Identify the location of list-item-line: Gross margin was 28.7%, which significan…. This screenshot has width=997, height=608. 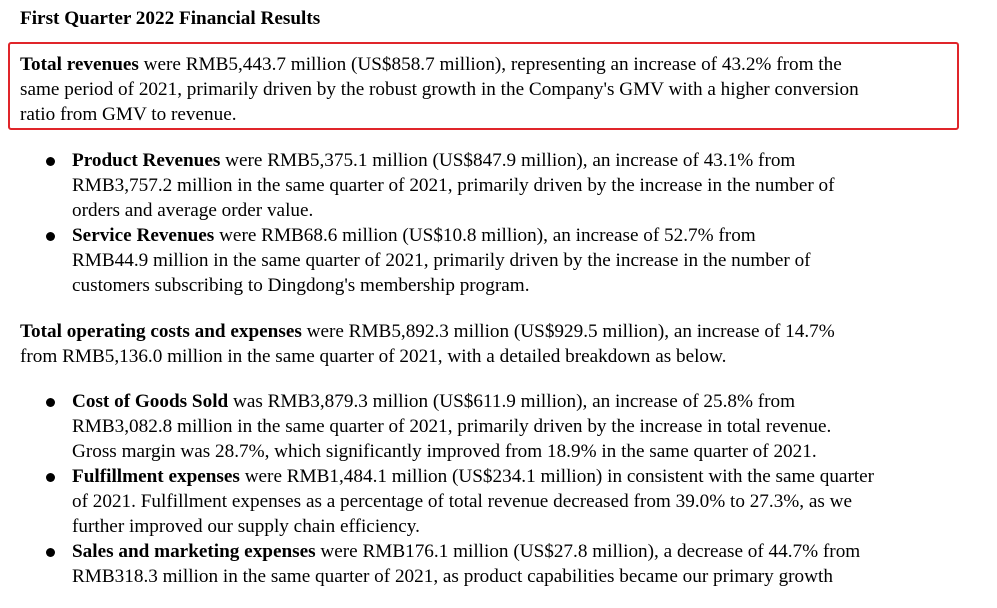
(444, 451).